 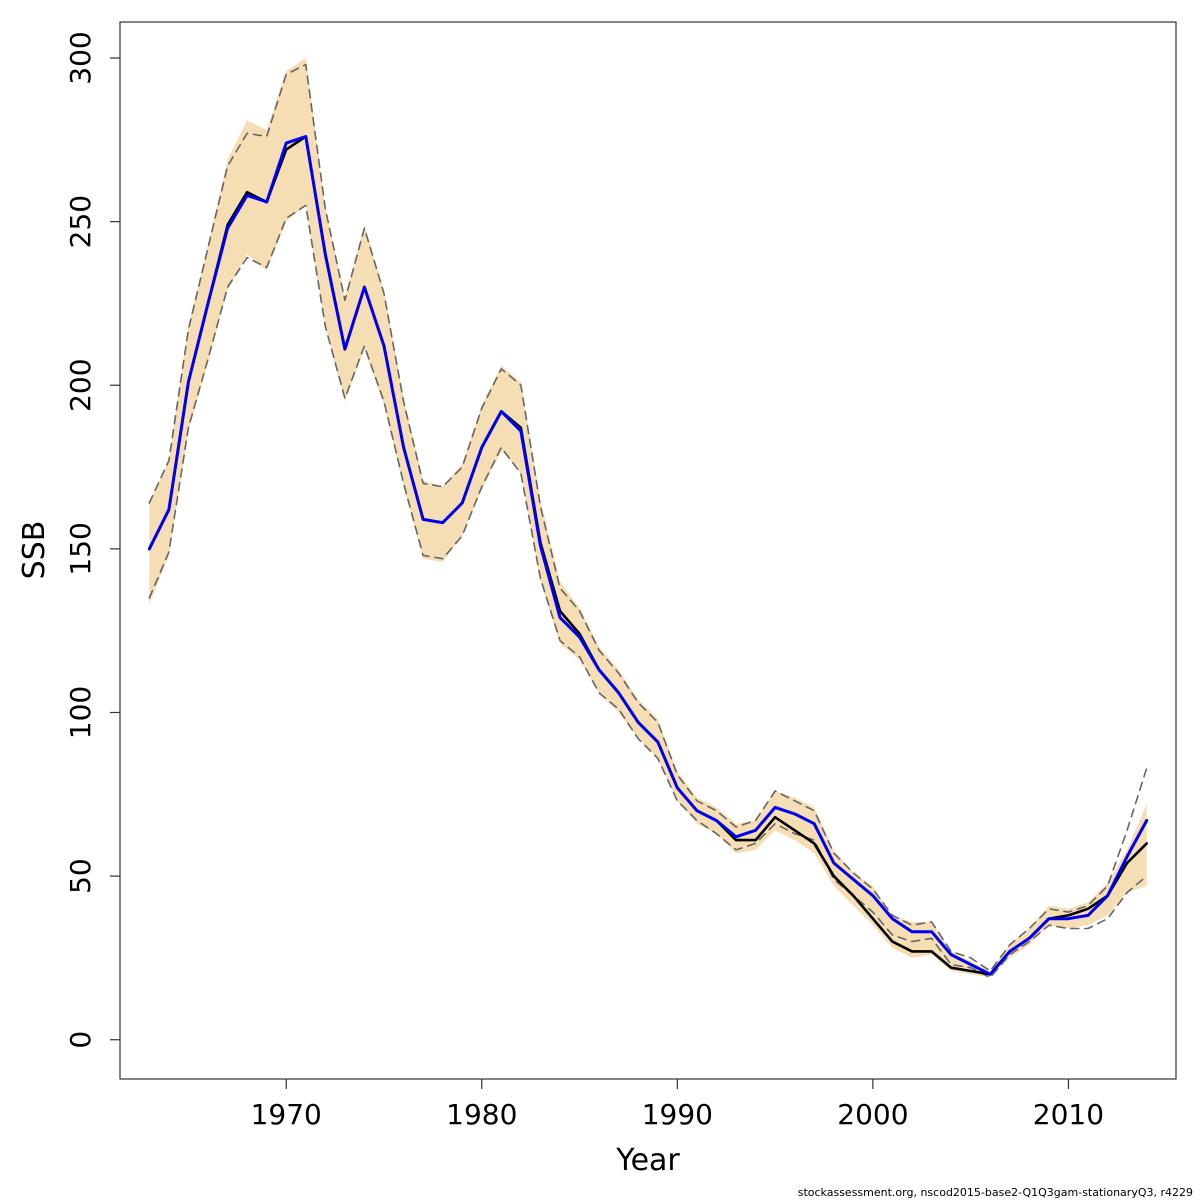 What do you see at coordinates (80, 712) in the screenshot?
I see `y-tick-label: 100` at bounding box center [80, 712].